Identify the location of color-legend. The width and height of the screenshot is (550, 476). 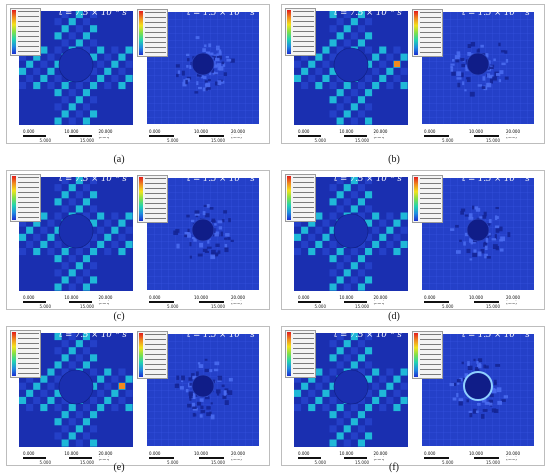
(152, 33).